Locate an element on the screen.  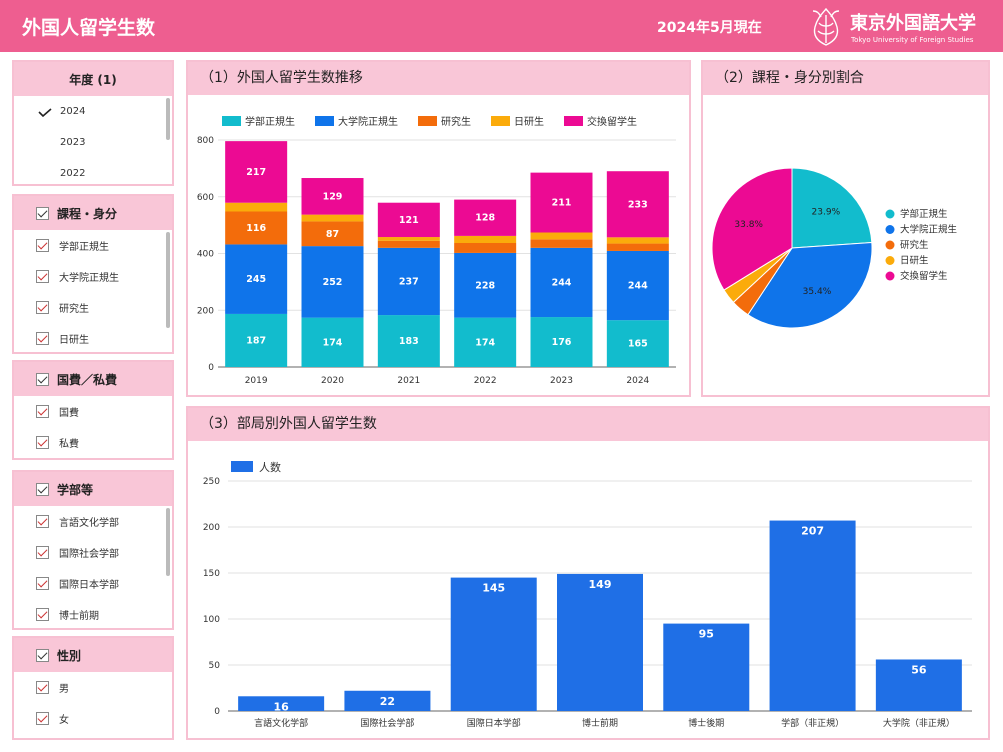
data-label: 149 is located at coordinates (600, 584).